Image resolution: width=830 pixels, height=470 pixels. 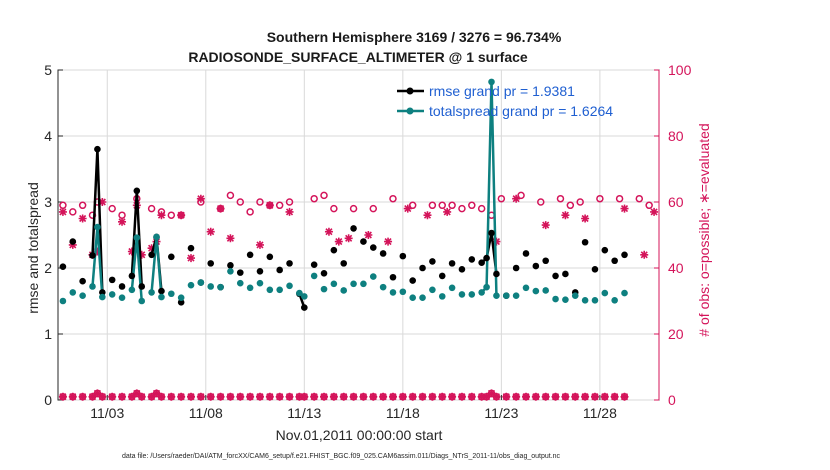 I want to click on x-axis: 11/03 11/08 11/13 11/18 11/23 11/28, so click(x=353, y=408).